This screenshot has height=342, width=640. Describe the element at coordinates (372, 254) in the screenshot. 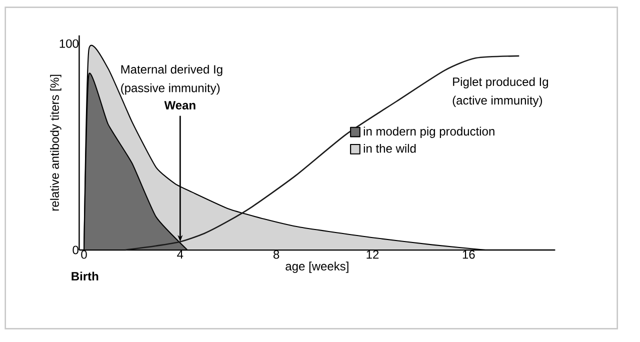

I see `x-tick-label: 12` at that location.